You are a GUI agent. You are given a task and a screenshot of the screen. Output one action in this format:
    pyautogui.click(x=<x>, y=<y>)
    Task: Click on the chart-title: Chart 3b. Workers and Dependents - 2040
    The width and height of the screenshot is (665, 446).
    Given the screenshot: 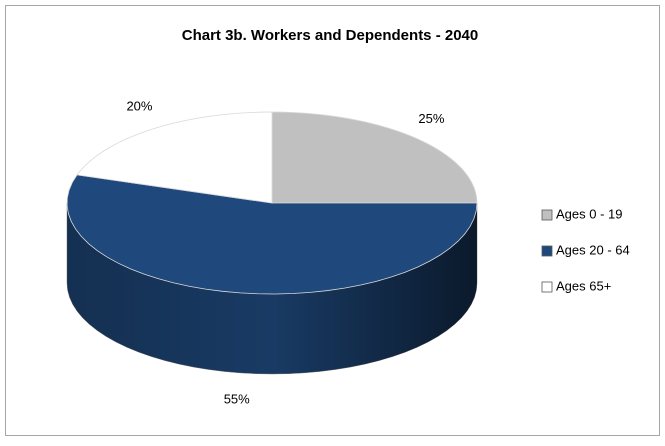 What is the action you would take?
    pyautogui.click(x=330, y=35)
    